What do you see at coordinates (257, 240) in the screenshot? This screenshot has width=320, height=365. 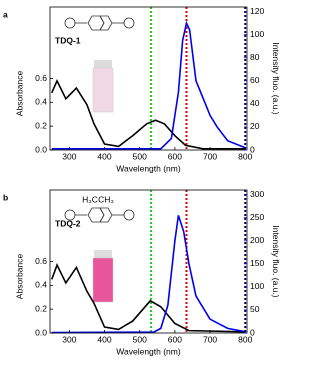 I see `y2-tick-label: 200` at bounding box center [257, 240].